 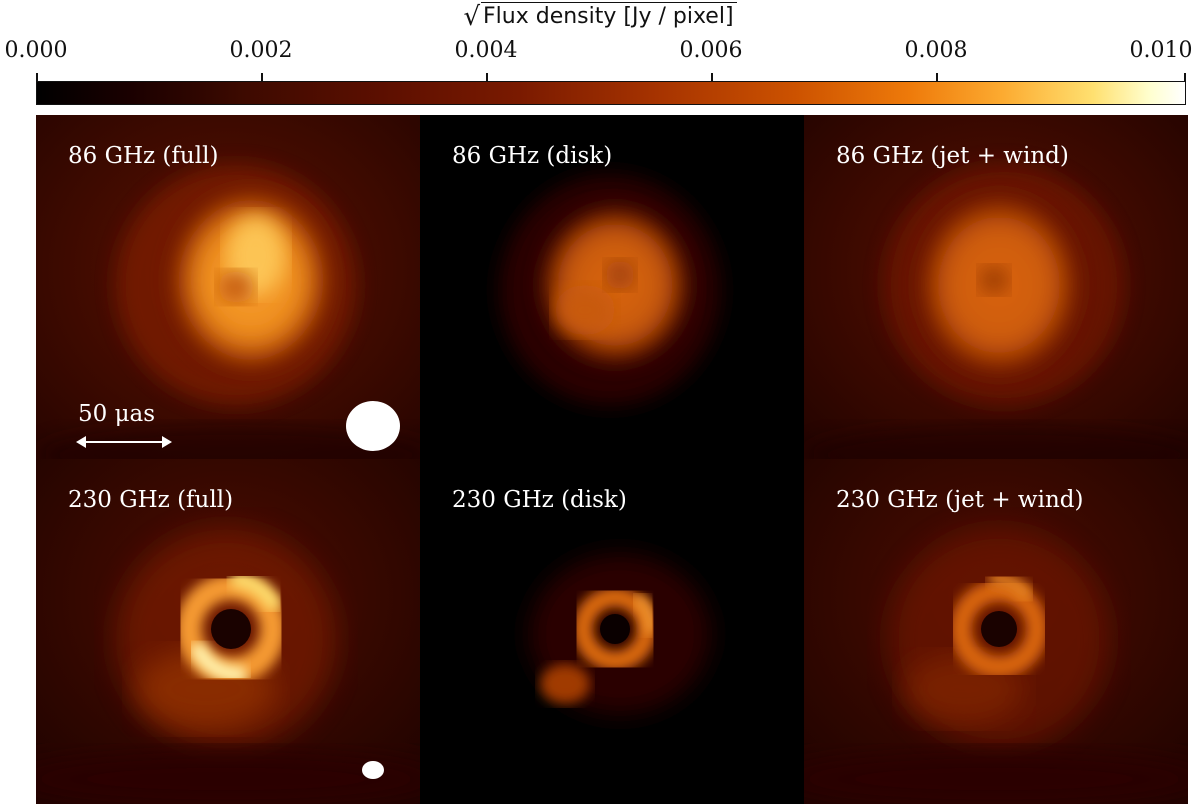 What do you see at coordinates (81, 442) in the screenshot?
I see `scalebar-arrow-left` at bounding box center [81, 442].